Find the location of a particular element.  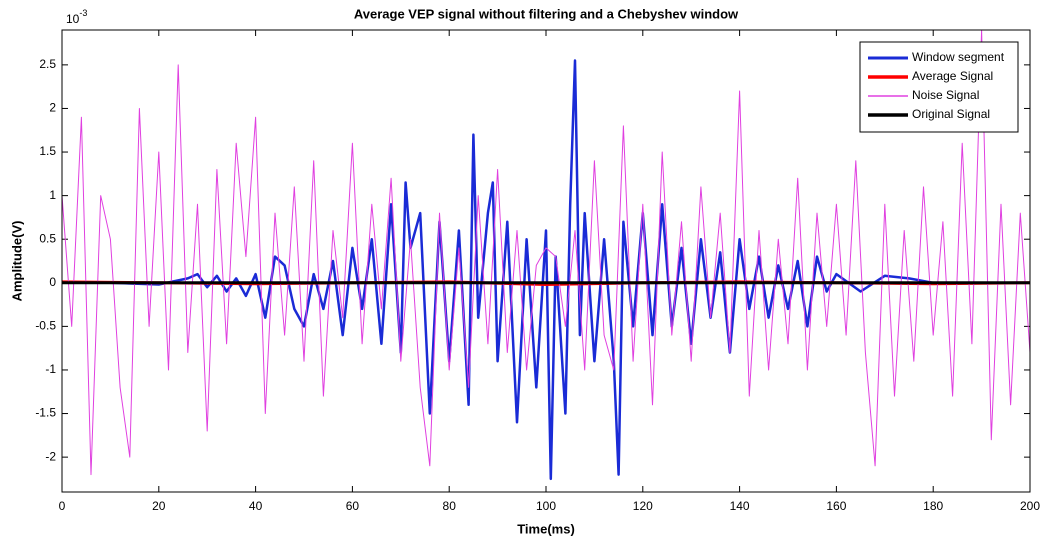

x-tick-label: 40 is located at coordinates (256, 506).